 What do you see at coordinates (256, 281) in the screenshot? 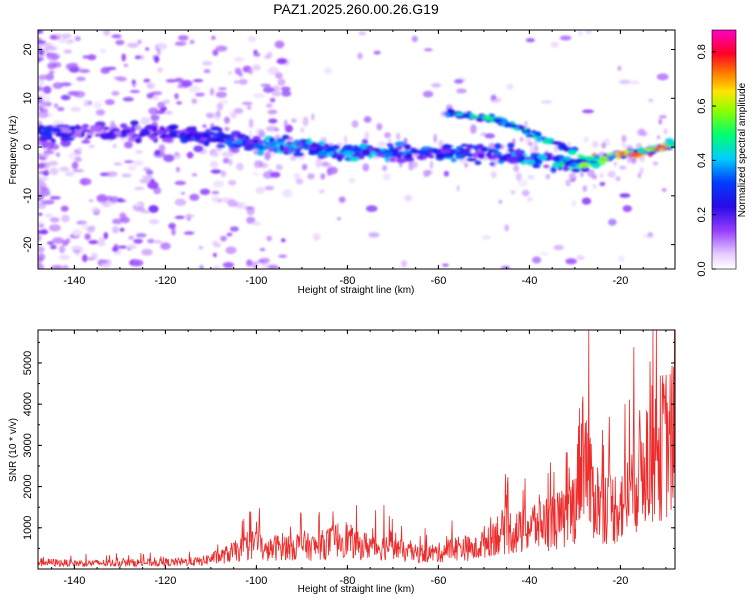
I see `x-tick-label: -100` at bounding box center [256, 281].